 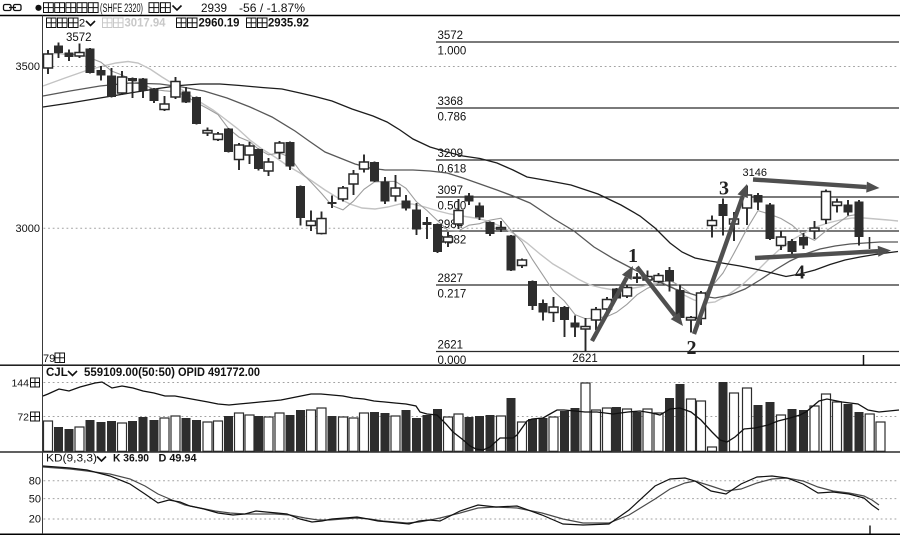 What do you see at coordinates (800, 273) in the screenshot?
I see `svg-text: 4` at bounding box center [800, 273].